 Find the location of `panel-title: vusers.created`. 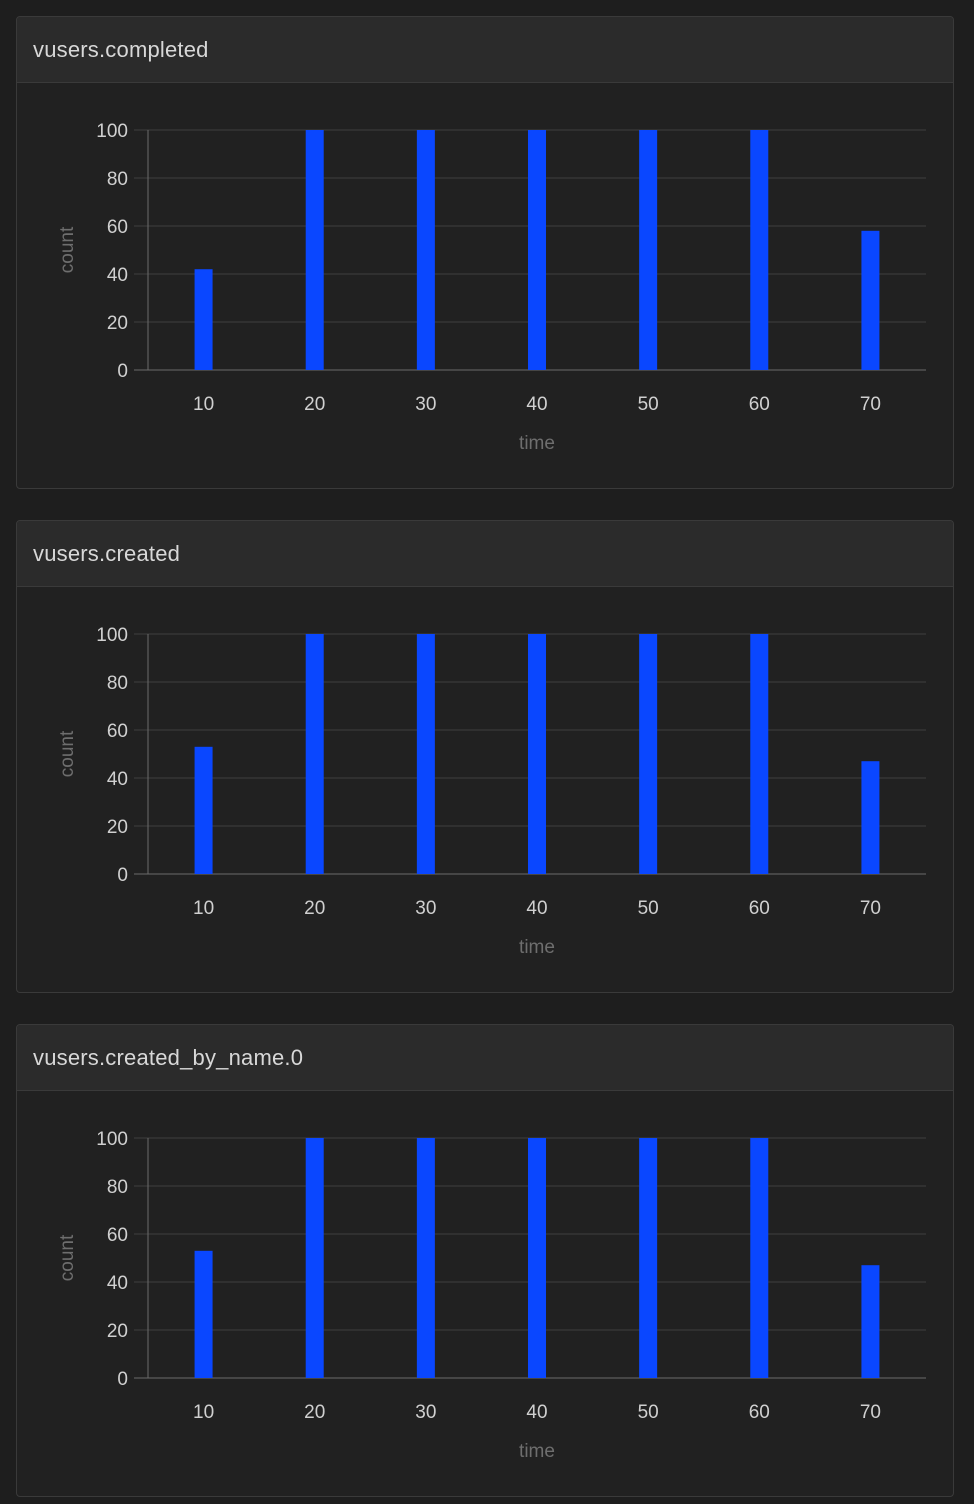

panel-title: vusers.created is located at coordinates (485, 554).